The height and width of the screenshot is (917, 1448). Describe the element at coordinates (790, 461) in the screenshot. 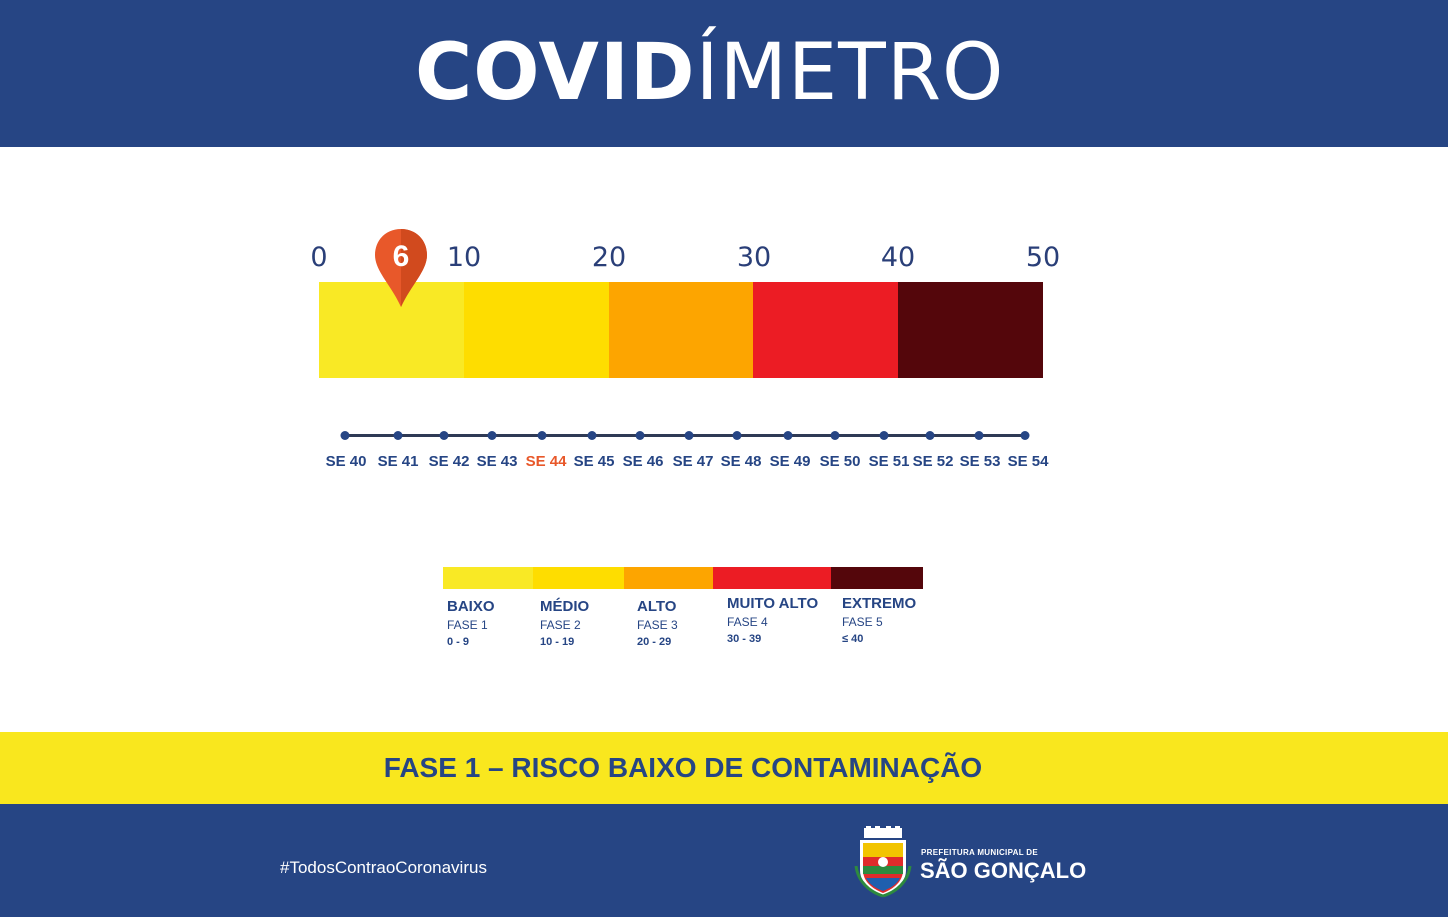

I see `timeline-week-label: SE 49` at that location.